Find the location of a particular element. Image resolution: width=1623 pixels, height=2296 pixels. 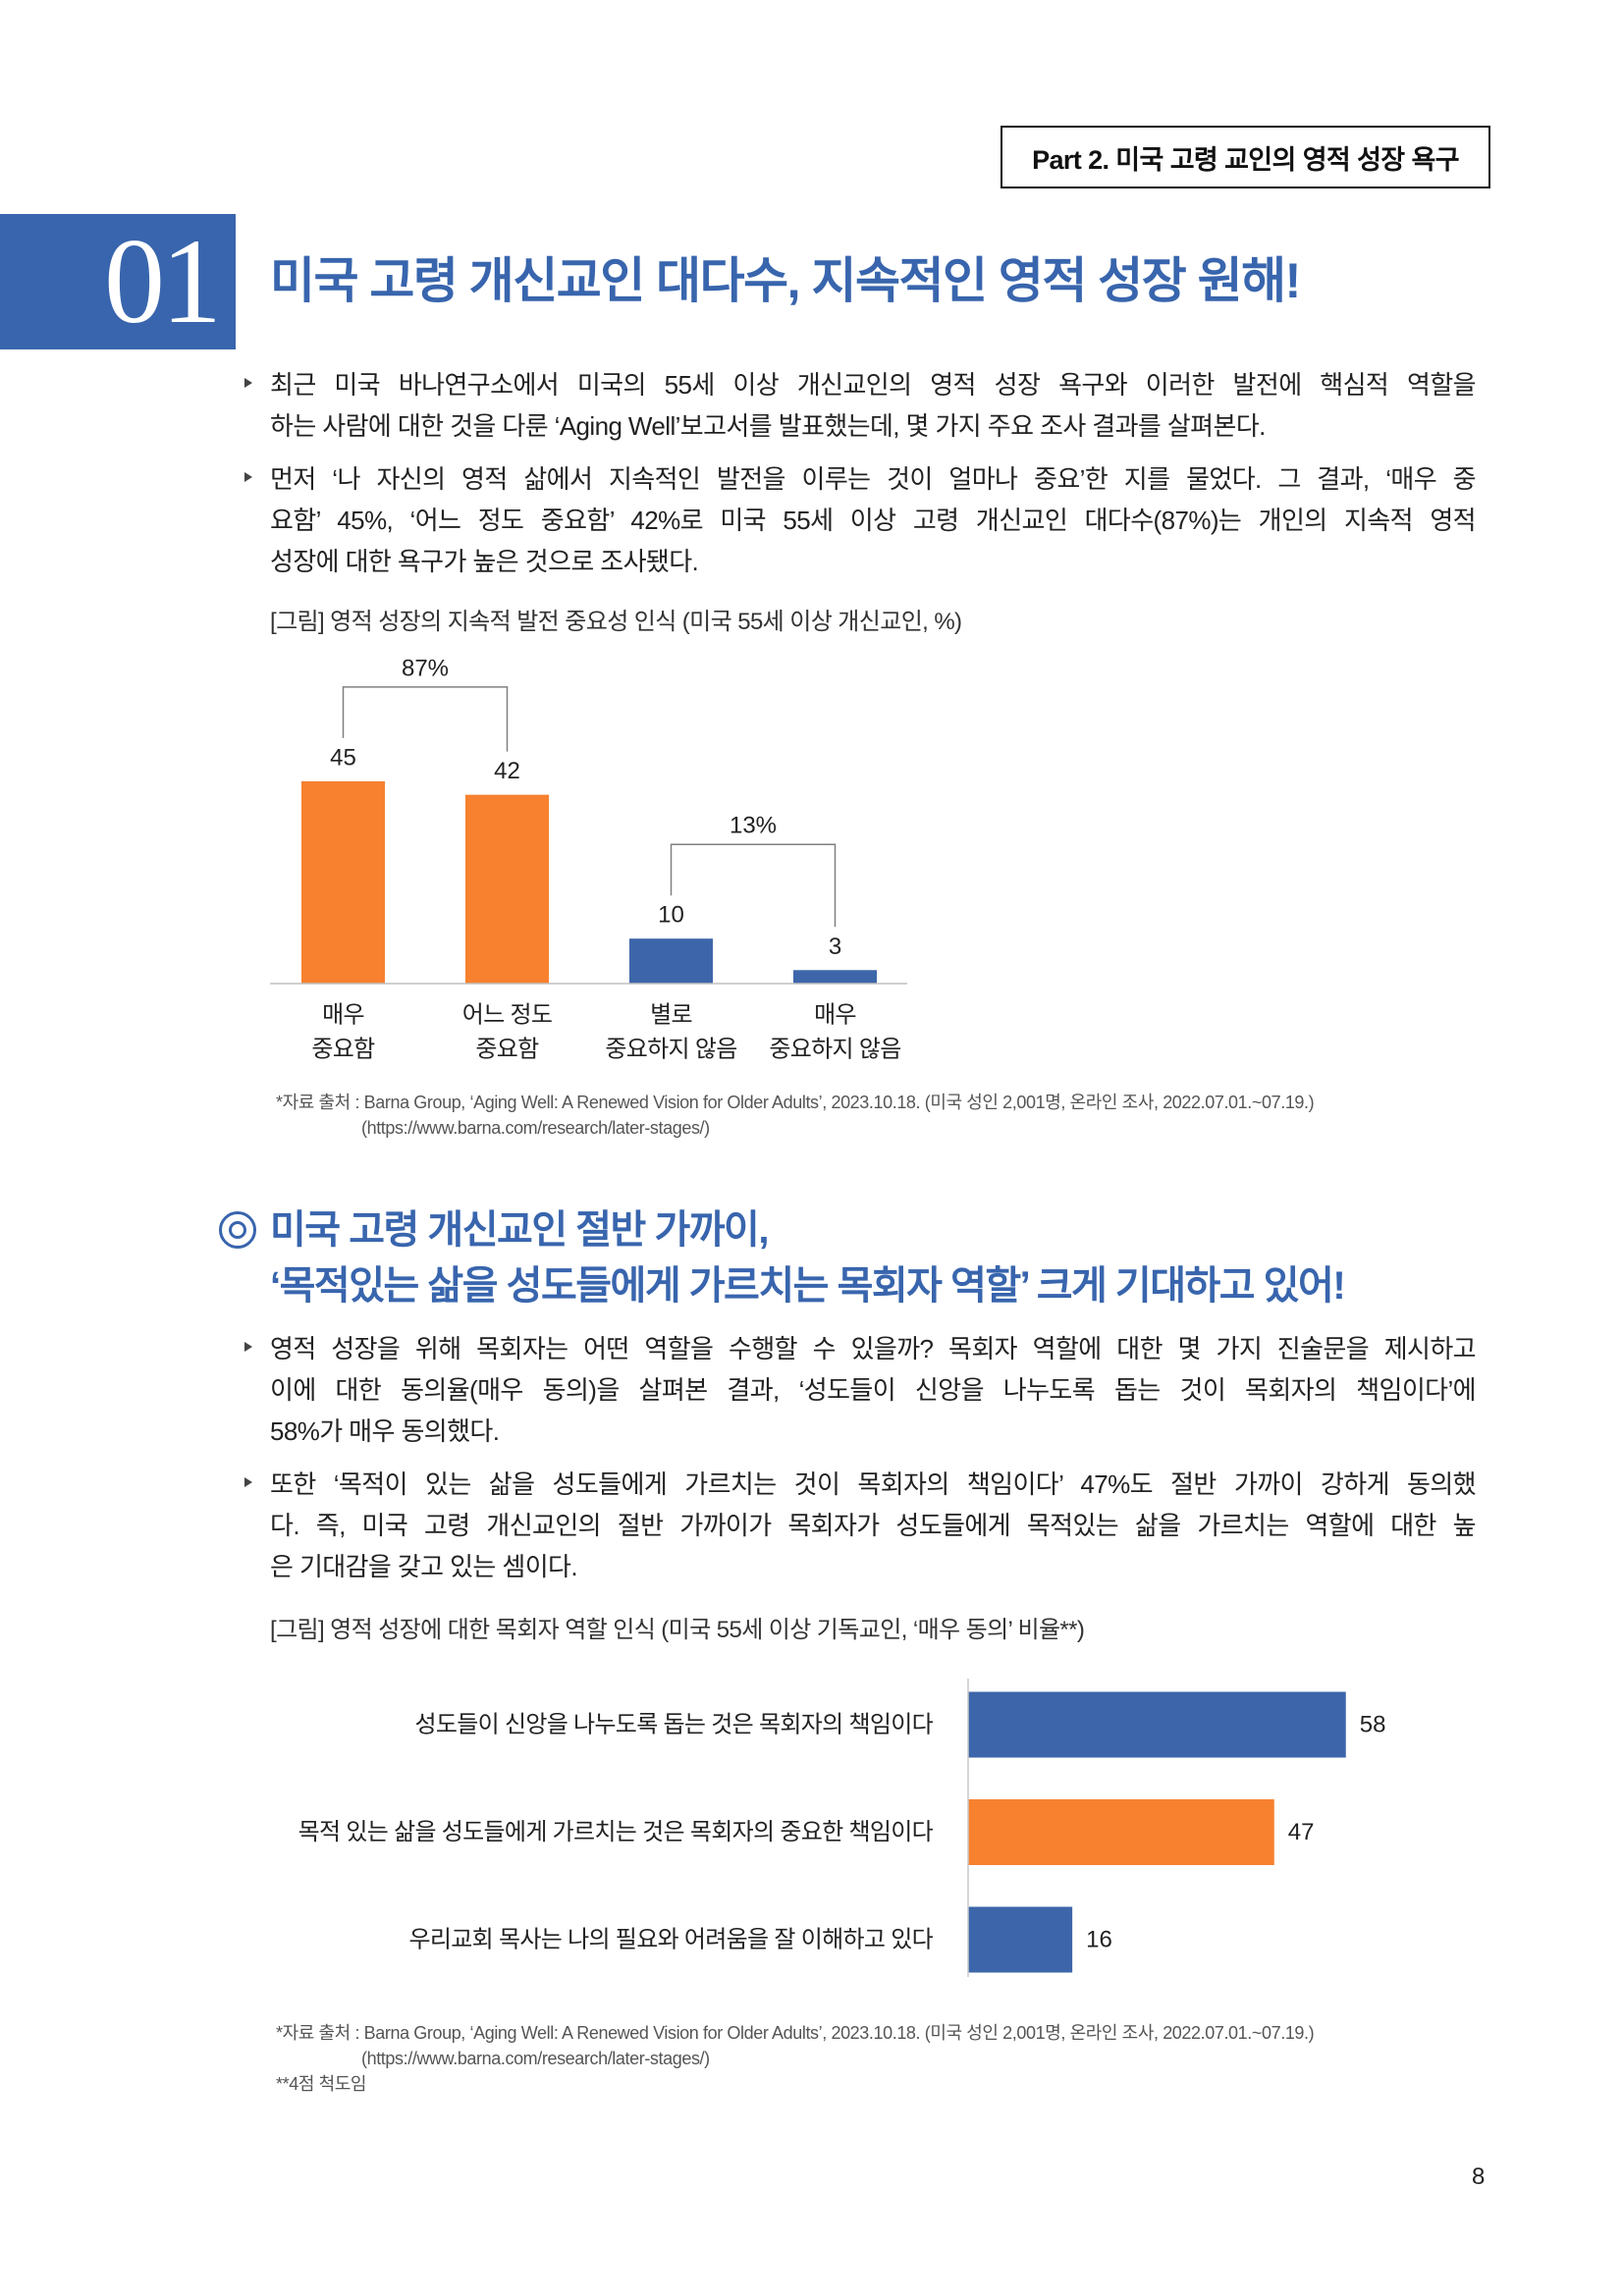

bar-value-label: 45 is located at coordinates (343, 757).